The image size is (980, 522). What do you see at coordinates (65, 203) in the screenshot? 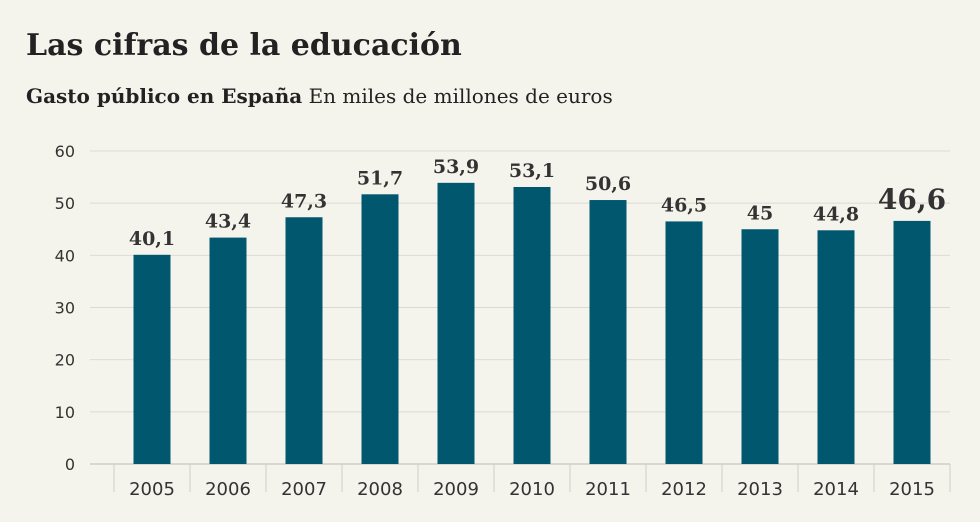
I see `y-tick-label: 50` at bounding box center [65, 203].